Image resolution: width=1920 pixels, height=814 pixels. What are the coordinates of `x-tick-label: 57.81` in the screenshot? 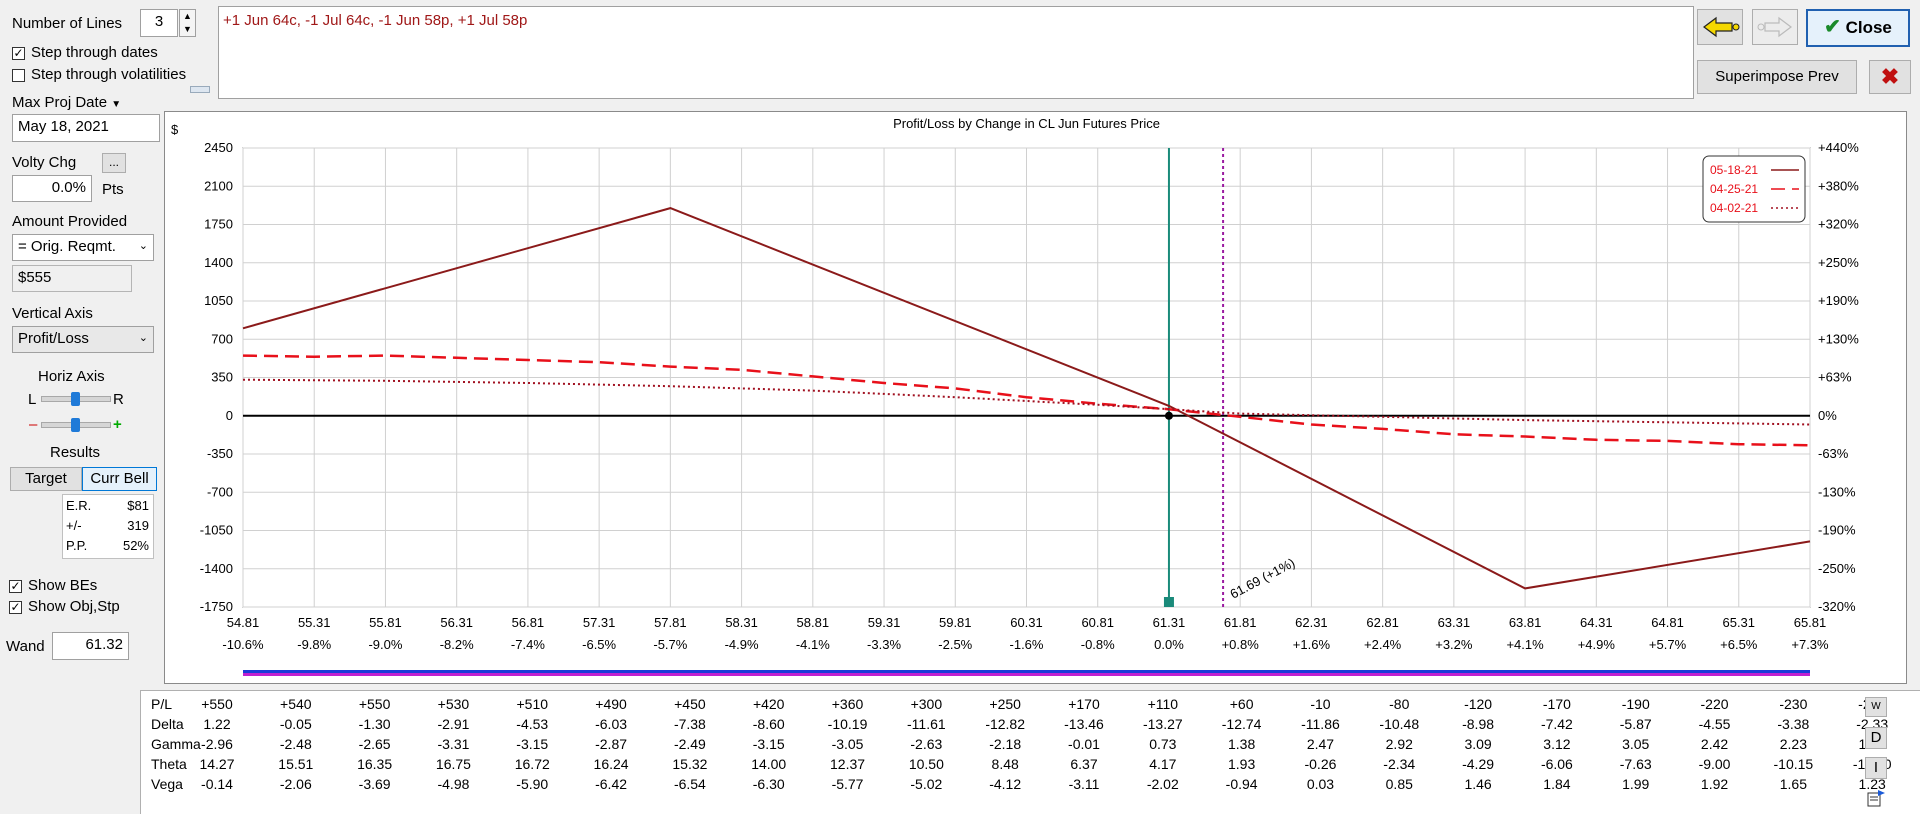 It's located at (670, 622).